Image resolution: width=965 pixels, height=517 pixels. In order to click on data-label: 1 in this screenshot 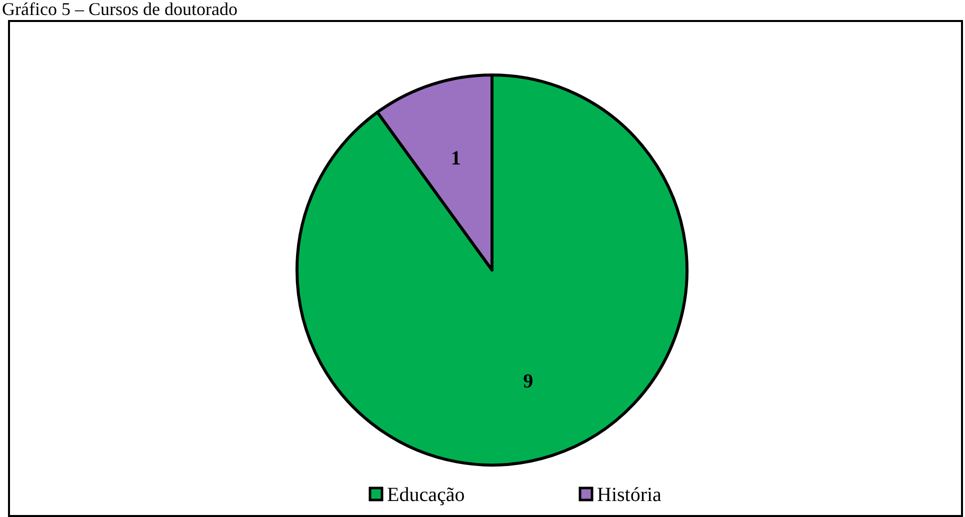, I will do `click(455, 159)`.